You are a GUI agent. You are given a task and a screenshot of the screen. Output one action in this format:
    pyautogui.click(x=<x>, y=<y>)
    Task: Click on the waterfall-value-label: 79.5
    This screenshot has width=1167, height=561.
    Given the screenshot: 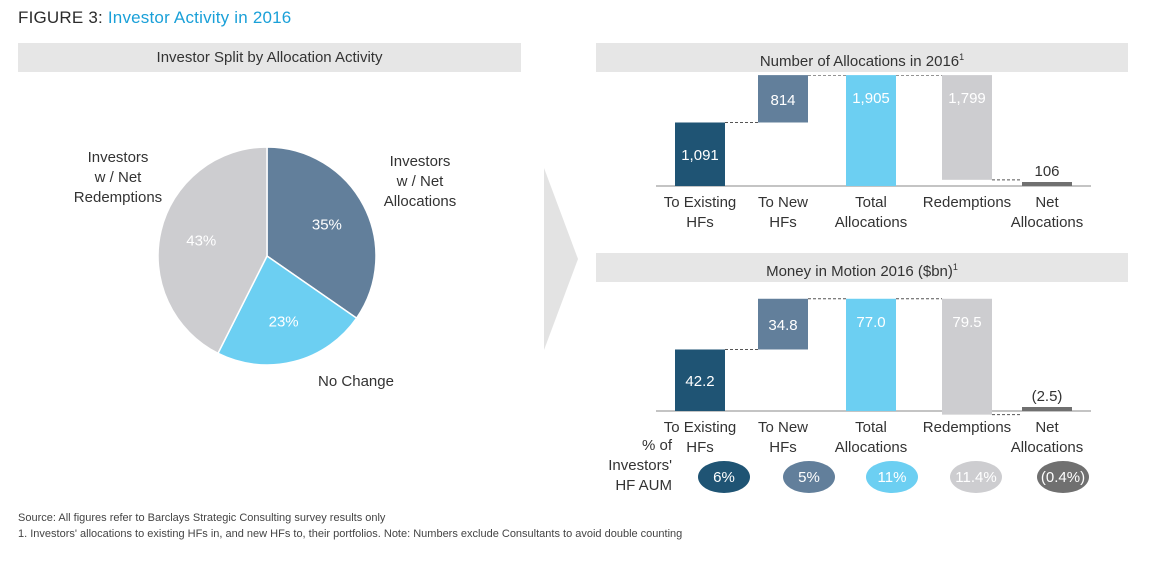 What is the action you would take?
    pyautogui.click(x=966, y=322)
    